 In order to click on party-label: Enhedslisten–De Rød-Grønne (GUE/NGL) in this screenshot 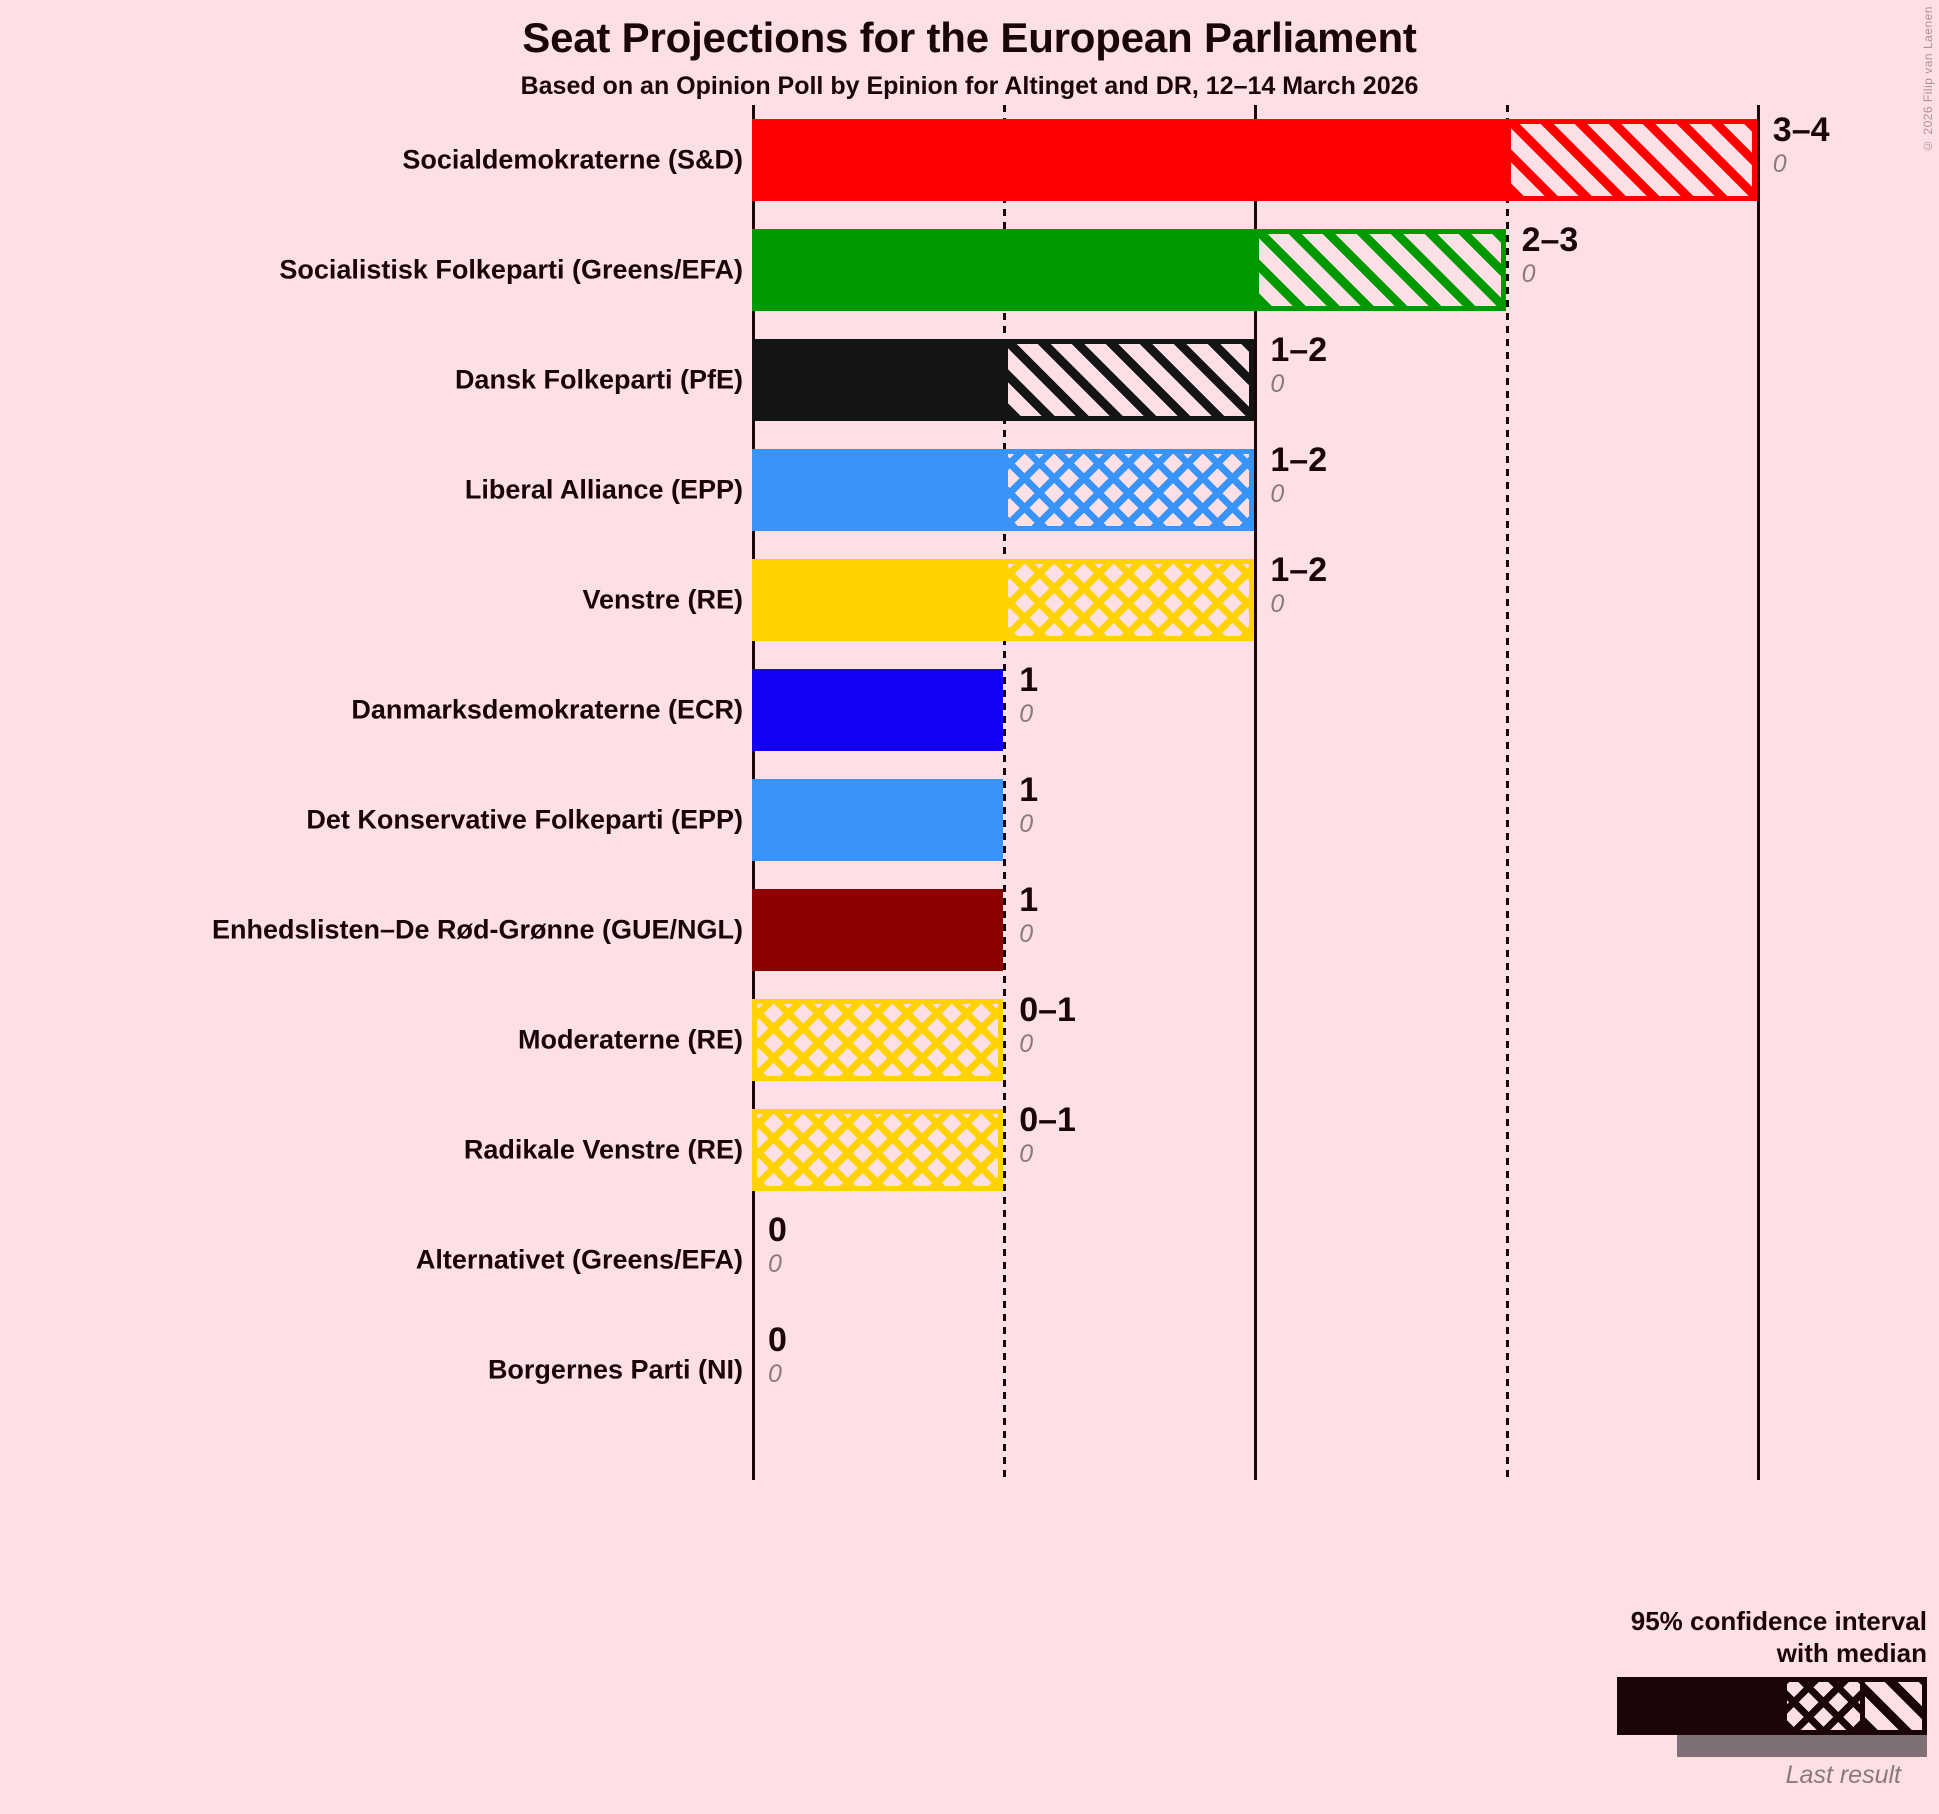, I will do `click(477, 929)`.